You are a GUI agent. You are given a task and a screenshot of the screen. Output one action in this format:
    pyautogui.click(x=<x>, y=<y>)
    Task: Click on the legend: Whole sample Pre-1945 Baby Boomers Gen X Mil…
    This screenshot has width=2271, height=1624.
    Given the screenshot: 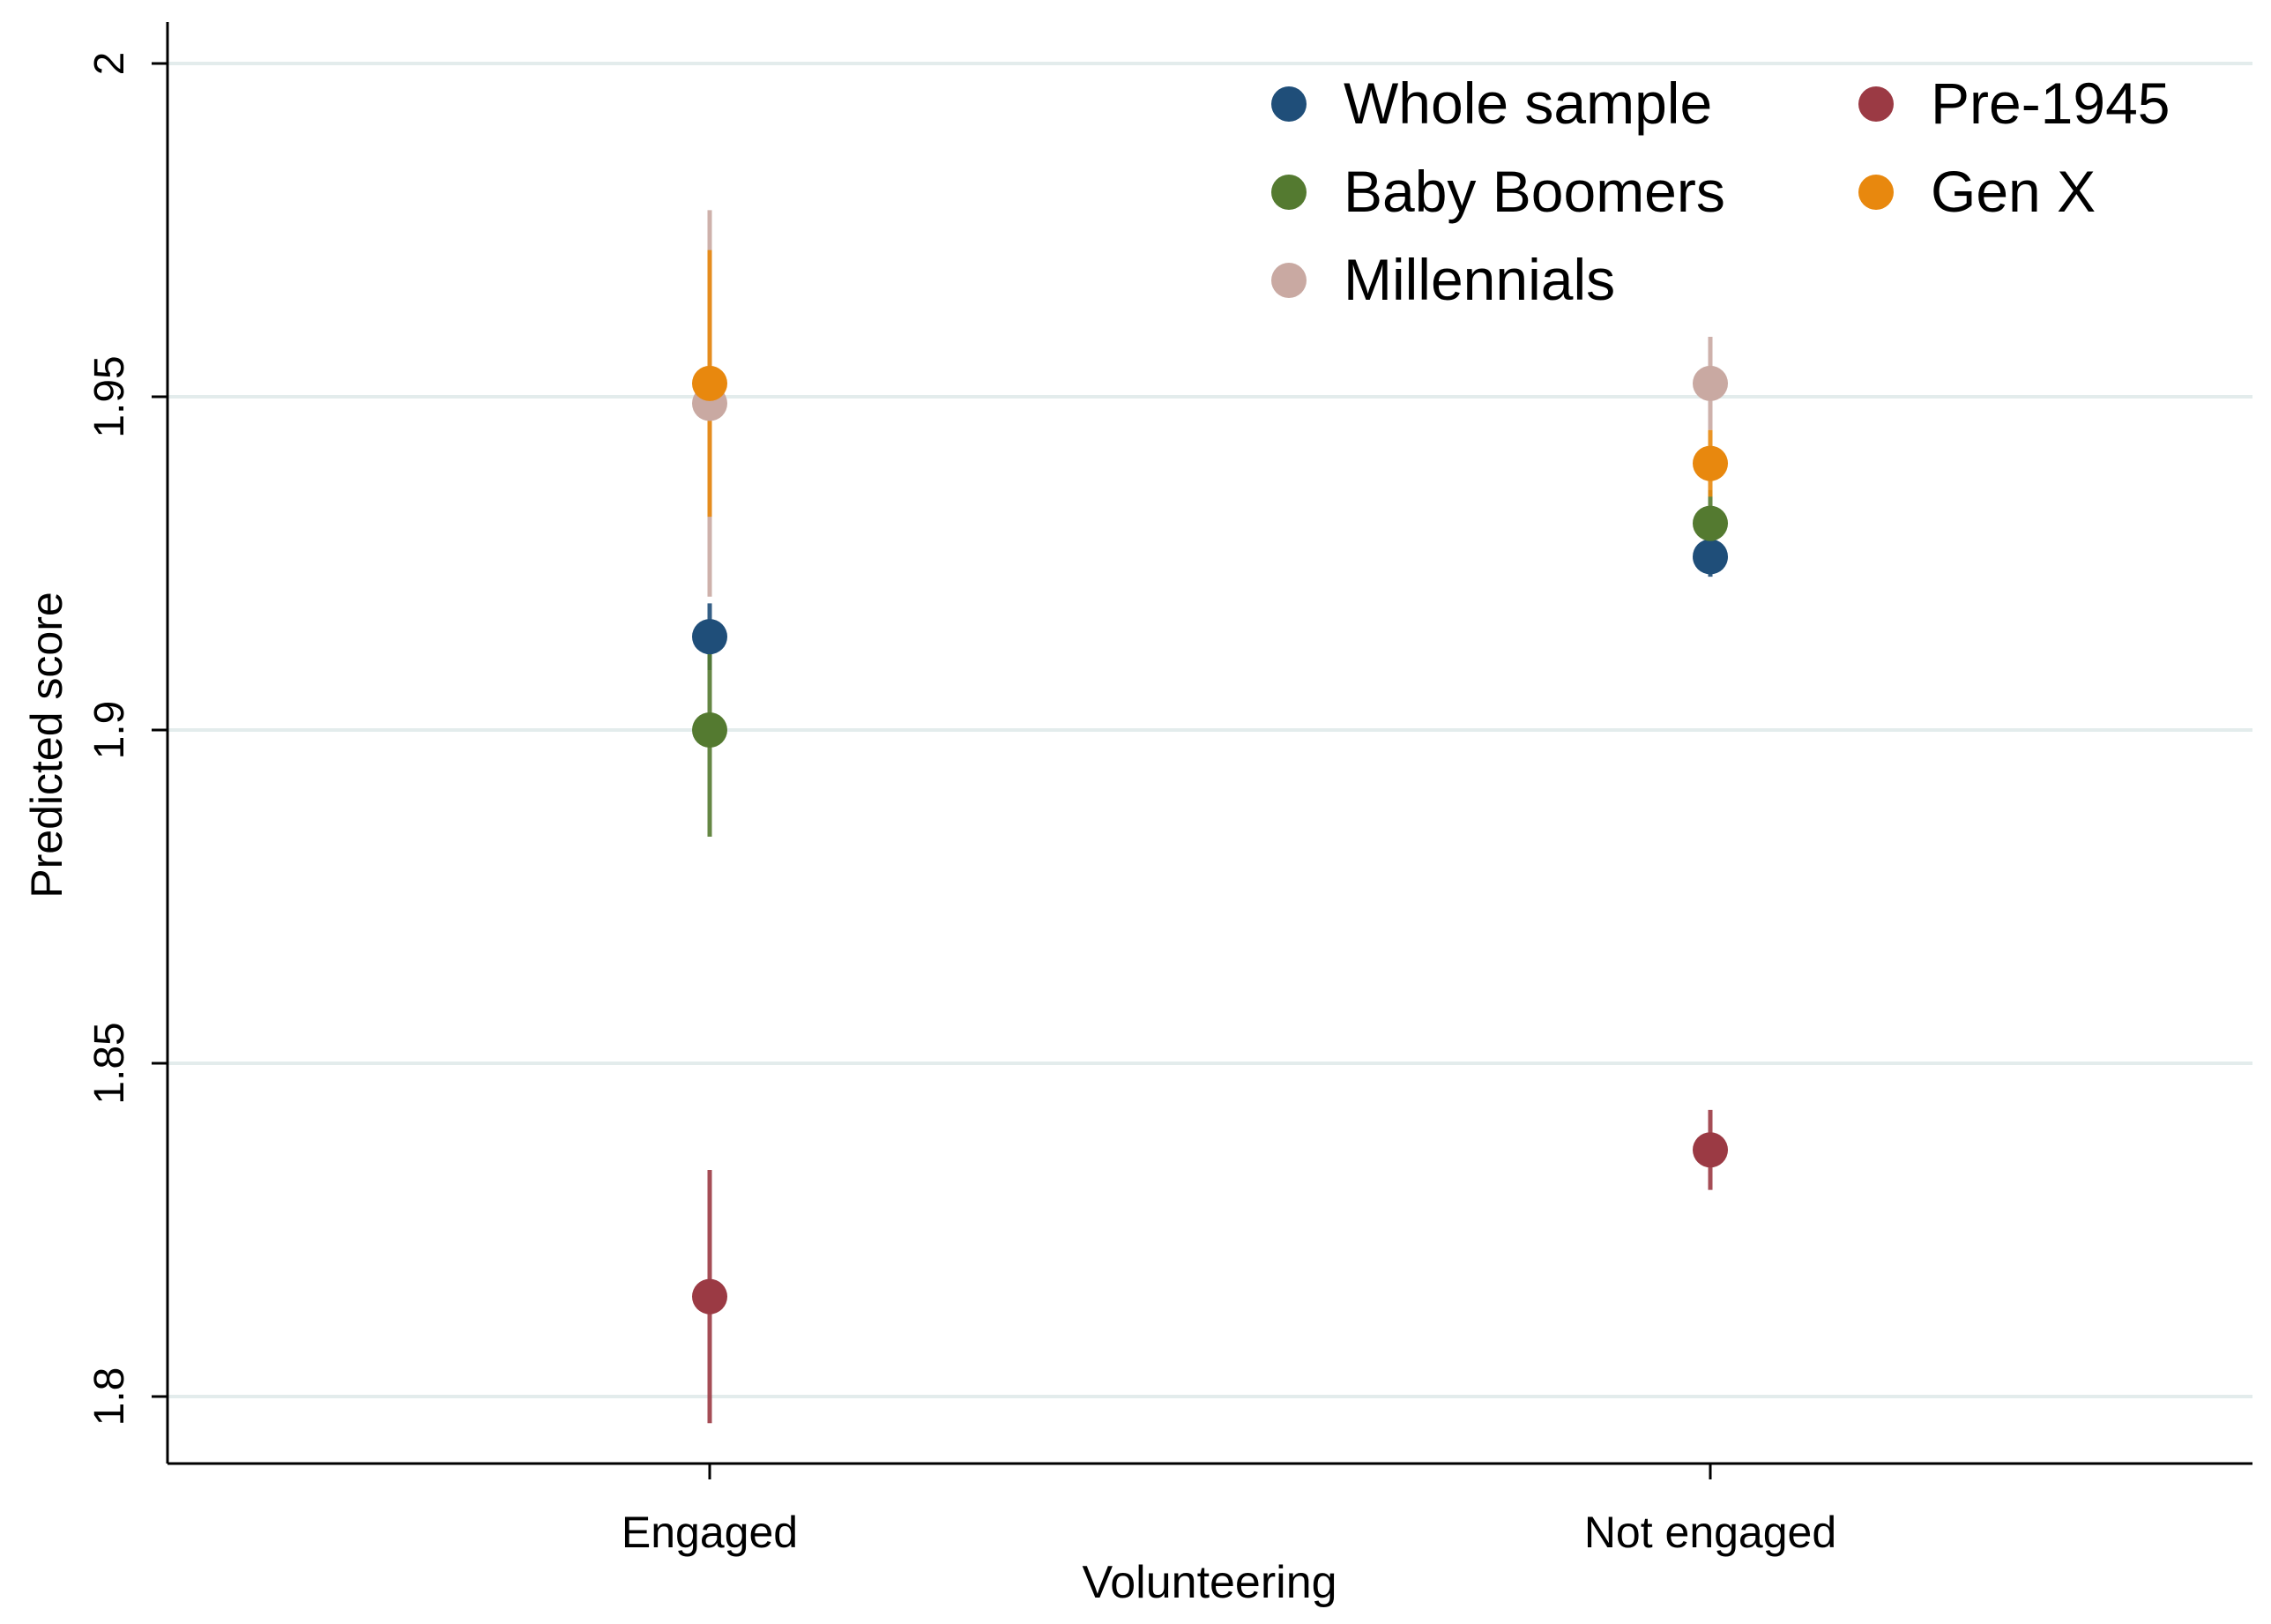 What is the action you would take?
    pyautogui.click(x=1720, y=191)
    